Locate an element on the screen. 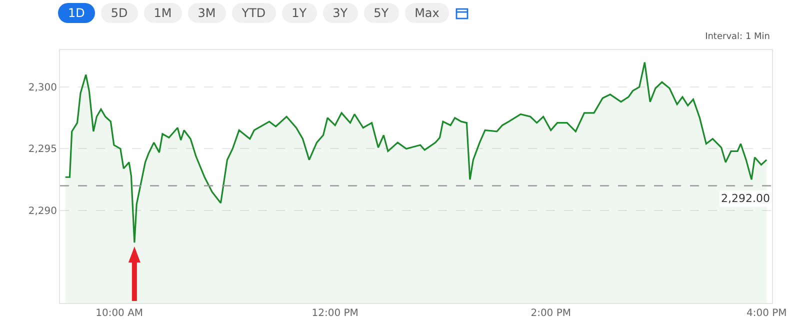  text: 1D is located at coordinates (76, 13).